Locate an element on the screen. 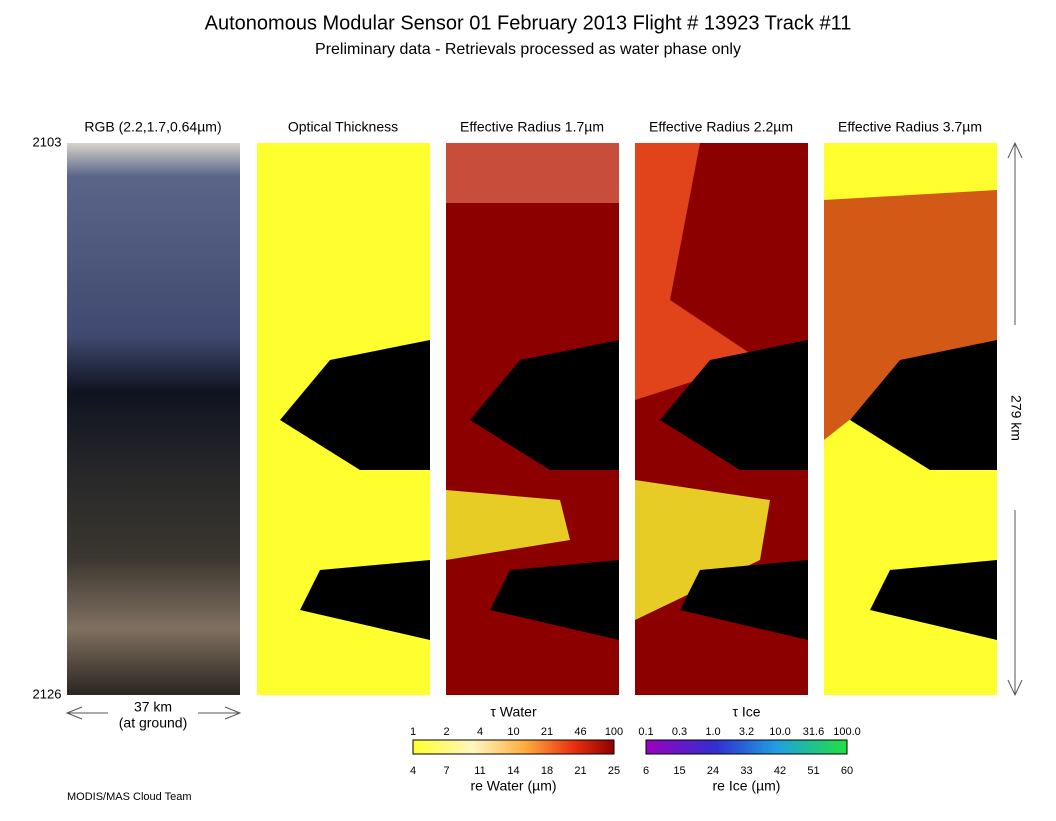  colorbar-tick-label: 11 is located at coordinates (479, 771).